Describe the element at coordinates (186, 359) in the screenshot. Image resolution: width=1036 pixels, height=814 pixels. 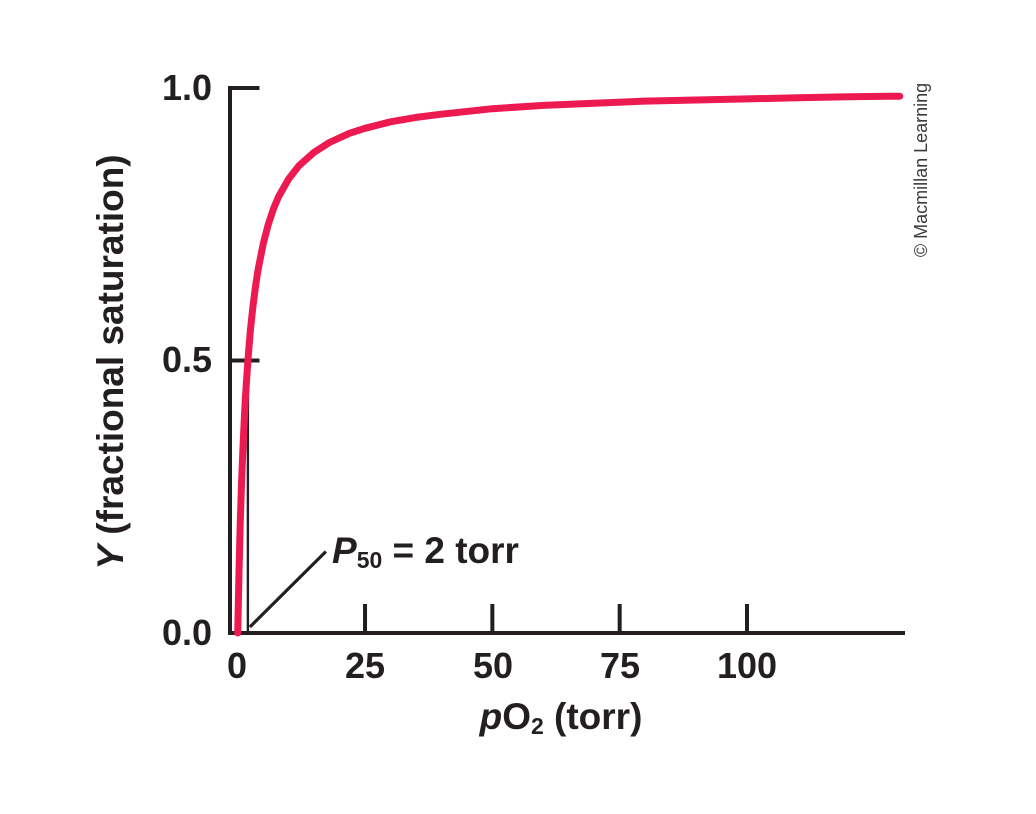
I see `y-tick-label-0.5: 0.5` at that location.